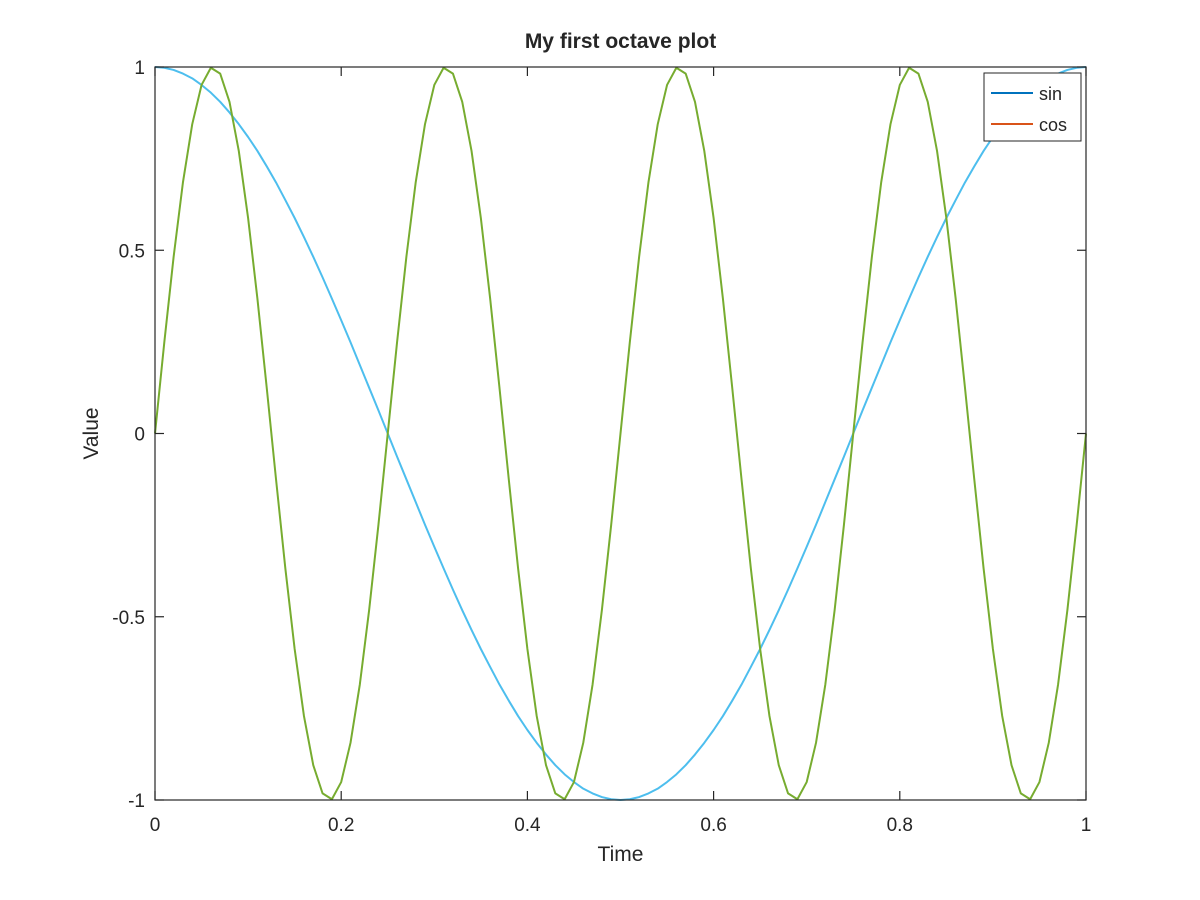 The image size is (1200, 900). What do you see at coordinates (621, 854) in the screenshot?
I see `x-axis-label: Time` at bounding box center [621, 854].